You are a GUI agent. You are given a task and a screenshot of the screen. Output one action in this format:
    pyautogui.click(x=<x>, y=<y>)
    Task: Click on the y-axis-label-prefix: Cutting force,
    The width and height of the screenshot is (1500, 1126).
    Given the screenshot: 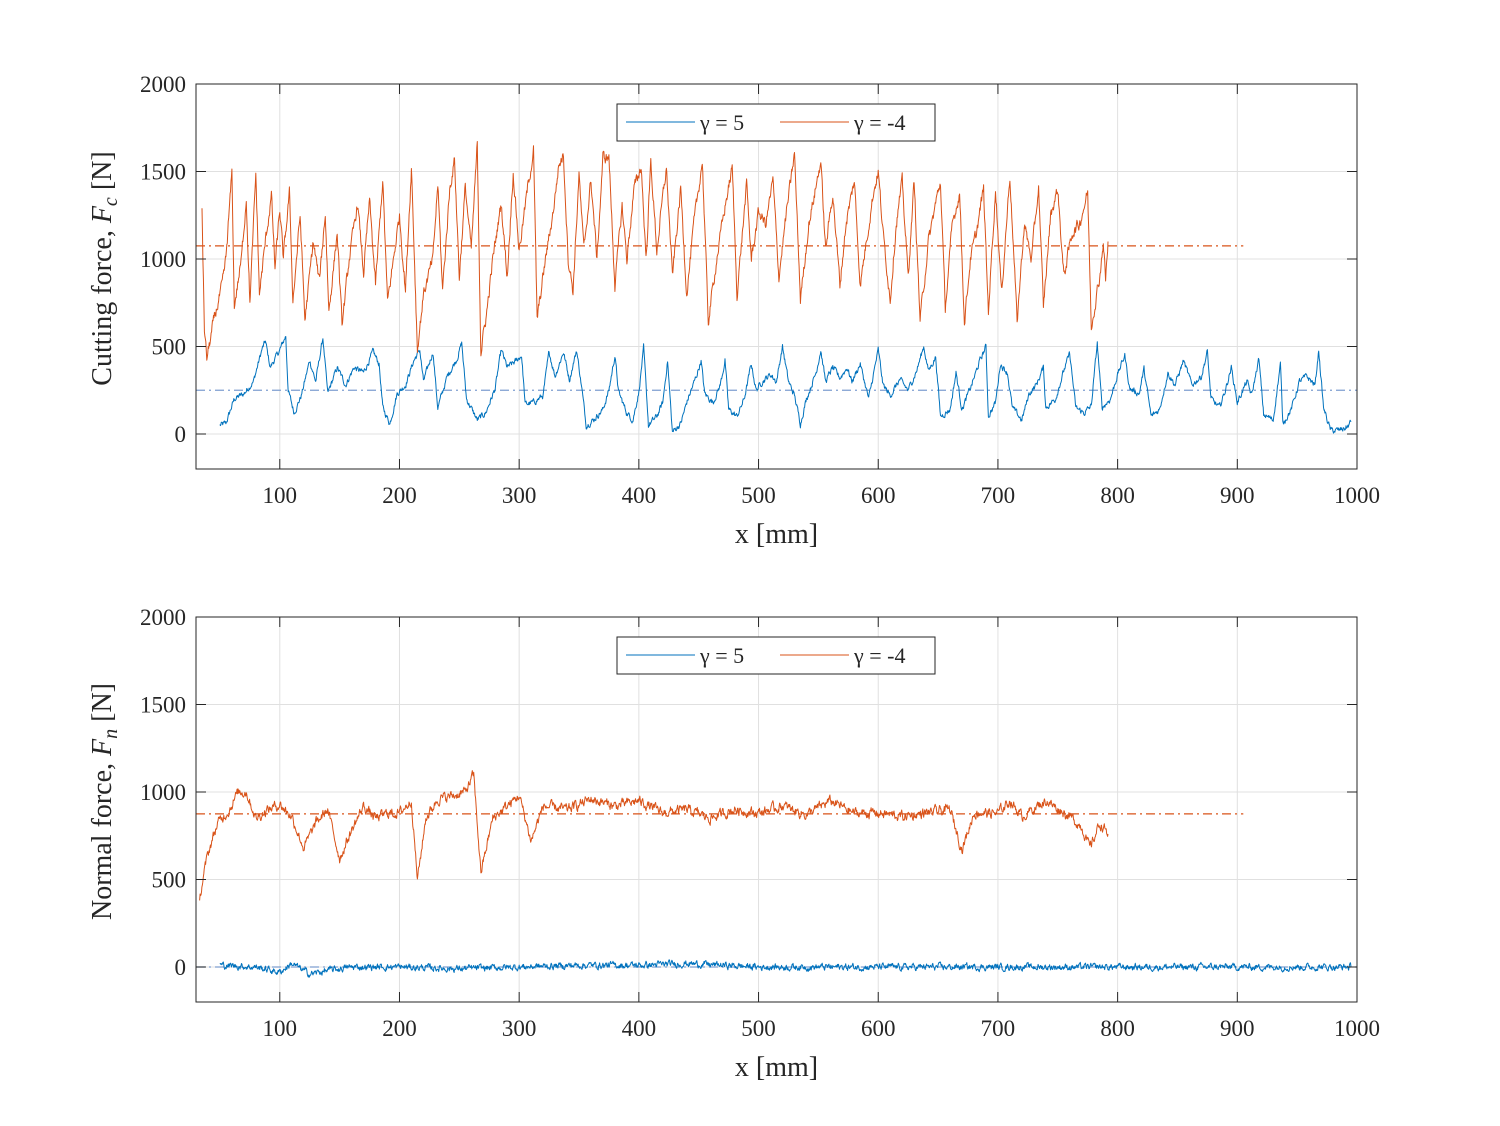 What is the action you would take?
    pyautogui.click(x=102, y=304)
    